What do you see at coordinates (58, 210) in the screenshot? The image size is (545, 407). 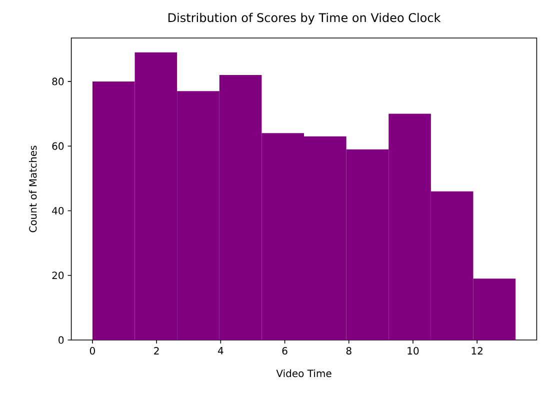 I see `y-tick-label: 40` at bounding box center [58, 210].